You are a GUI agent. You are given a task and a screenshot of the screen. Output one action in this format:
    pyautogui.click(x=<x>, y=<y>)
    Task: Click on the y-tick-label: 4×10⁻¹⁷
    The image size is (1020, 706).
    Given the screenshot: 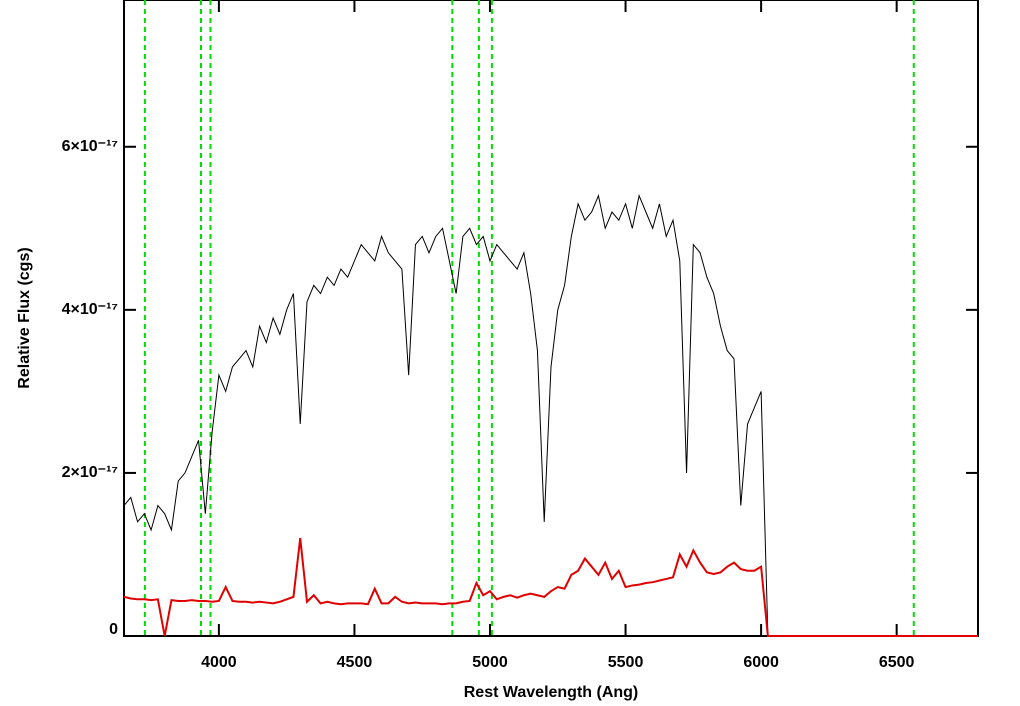 What is the action you would take?
    pyautogui.click(x=90, y=309)
    